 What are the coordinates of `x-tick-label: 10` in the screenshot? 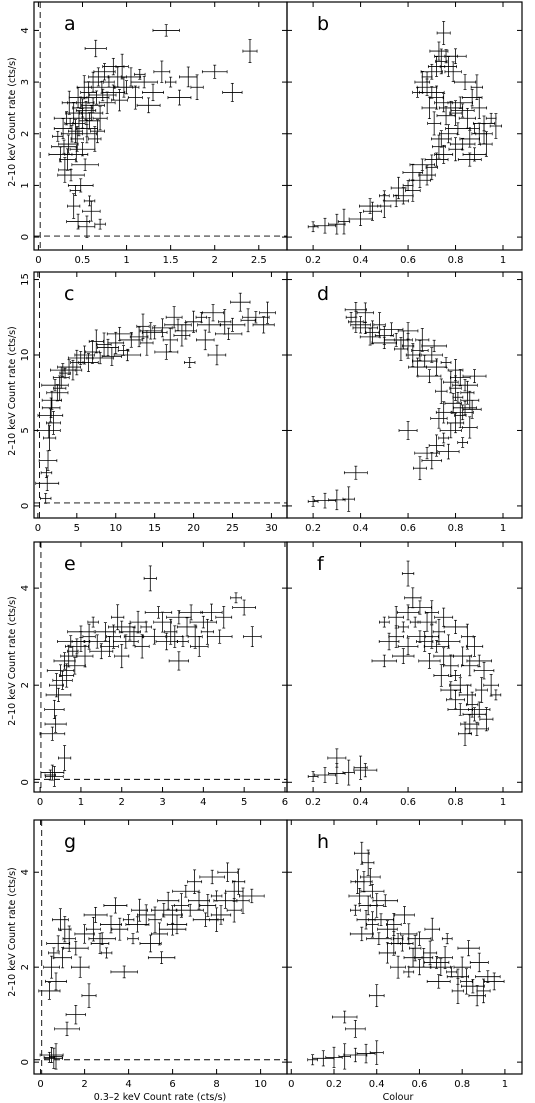 It's located at (115, 528).